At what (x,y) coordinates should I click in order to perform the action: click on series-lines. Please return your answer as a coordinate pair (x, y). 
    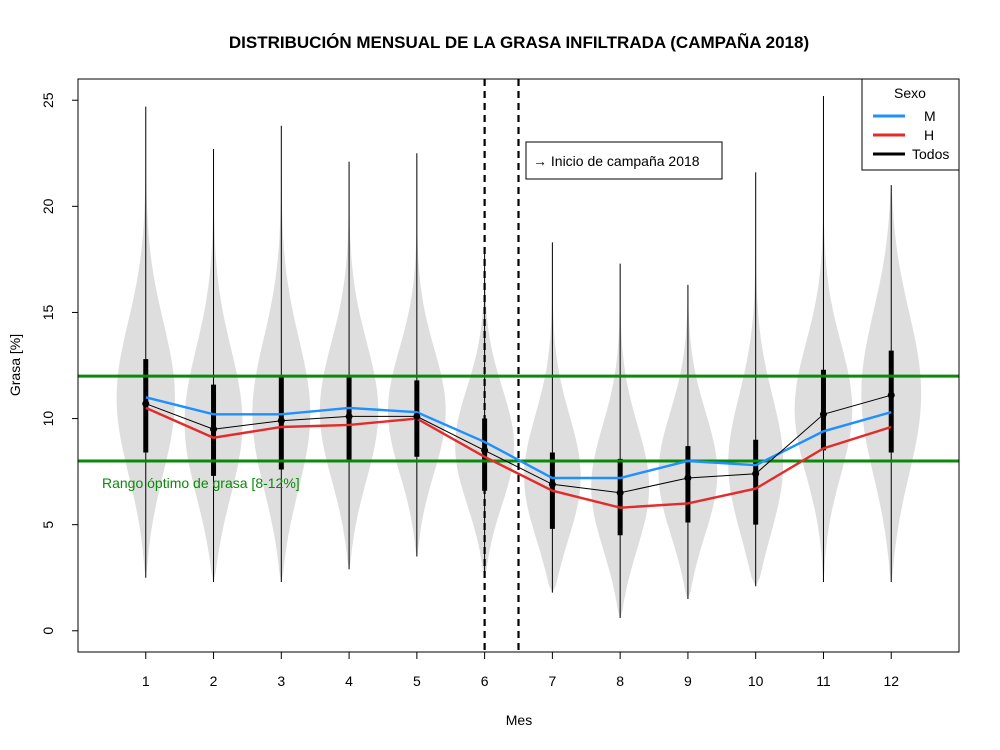
    Looking at the image, I should click on (518, 450).